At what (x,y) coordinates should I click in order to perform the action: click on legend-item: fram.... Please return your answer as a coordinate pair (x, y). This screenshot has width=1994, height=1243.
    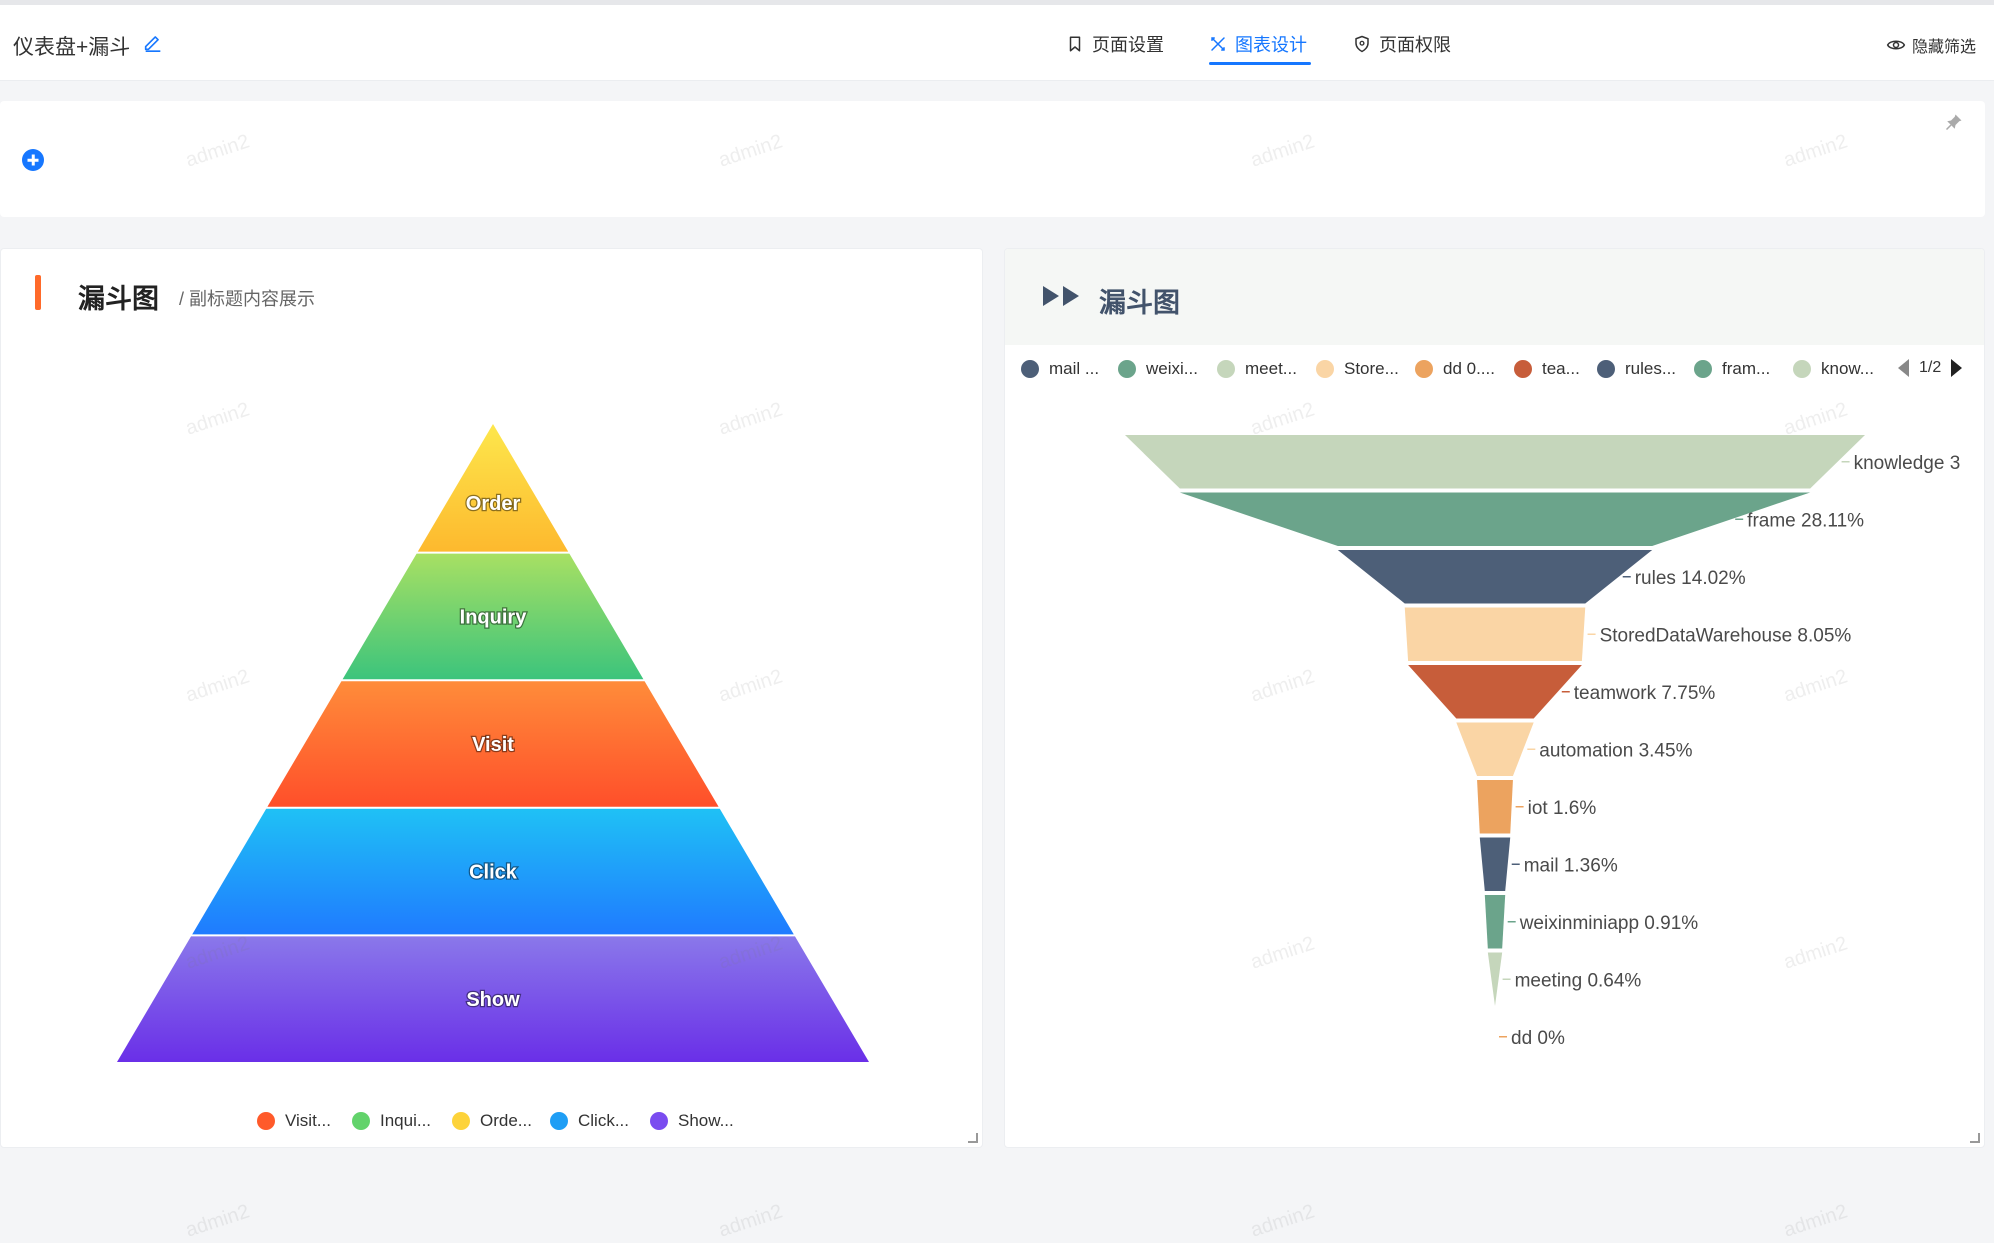
    Looking at the image, I should click on (1732, 369).